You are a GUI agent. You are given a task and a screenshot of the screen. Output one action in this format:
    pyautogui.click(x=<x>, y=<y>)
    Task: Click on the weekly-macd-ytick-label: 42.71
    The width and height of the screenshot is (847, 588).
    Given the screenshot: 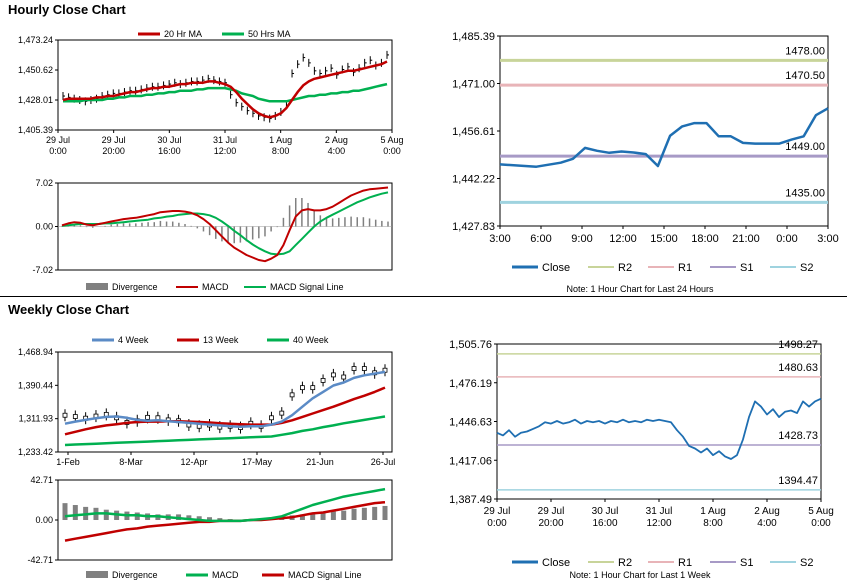 What is the action you would take?
    pyautogui.click(x=41, y=480)
    